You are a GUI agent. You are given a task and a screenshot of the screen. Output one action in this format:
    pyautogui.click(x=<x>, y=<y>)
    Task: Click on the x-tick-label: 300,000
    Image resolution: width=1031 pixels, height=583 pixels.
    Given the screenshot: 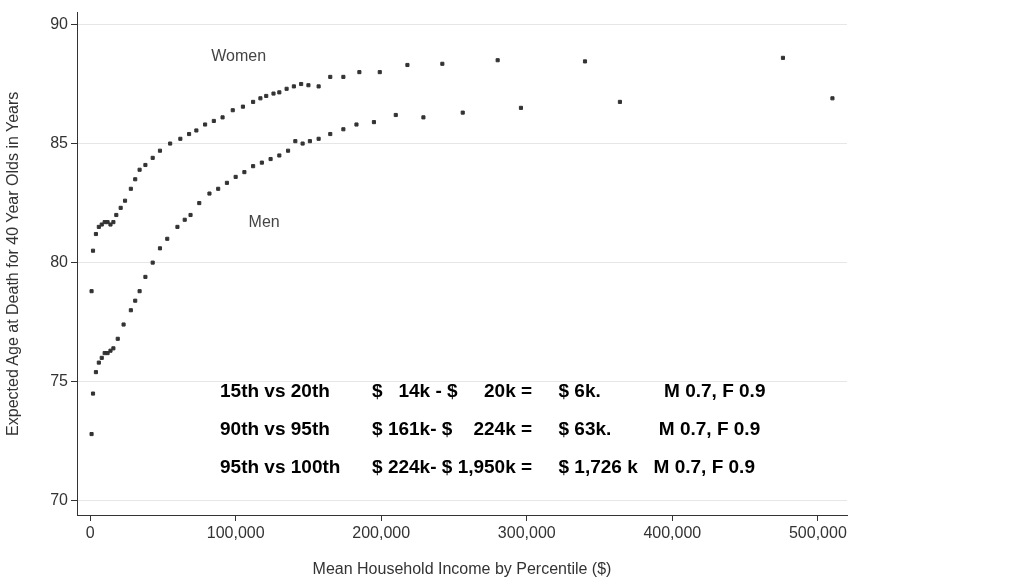 What is the action you would take?
    pyautogui.click(x=526, y=533)
    